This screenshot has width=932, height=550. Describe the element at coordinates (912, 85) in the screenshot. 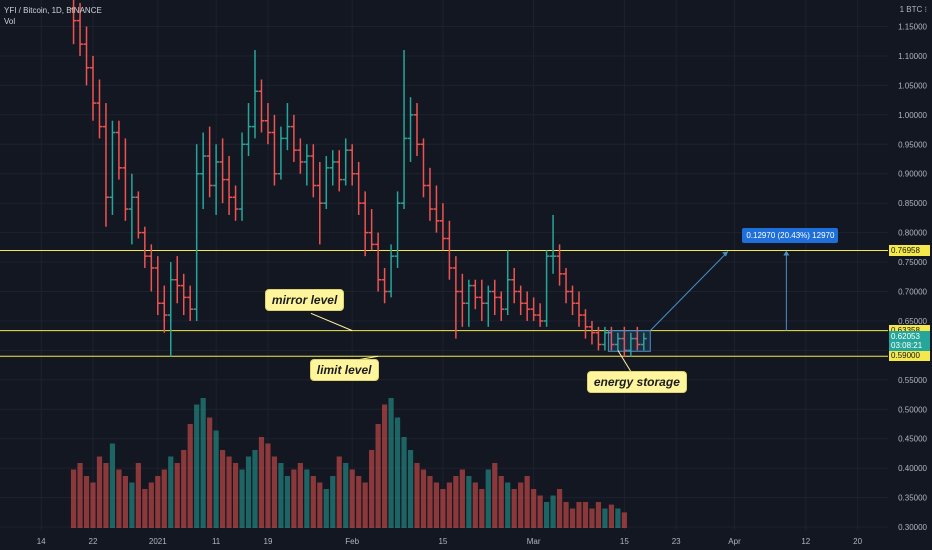

I see `price-axis-tick-label: 1.05000` at that location.